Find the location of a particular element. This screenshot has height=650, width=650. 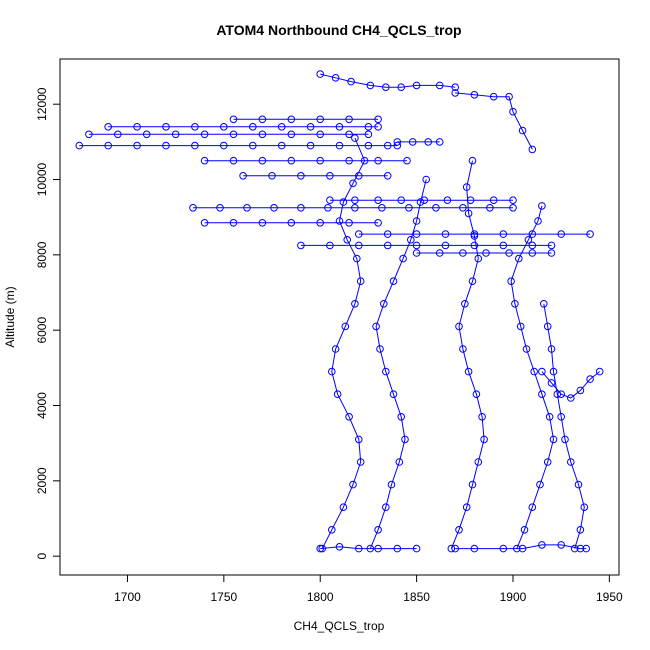

y-tick-label: 4000 is located at coordinates (42, 405).